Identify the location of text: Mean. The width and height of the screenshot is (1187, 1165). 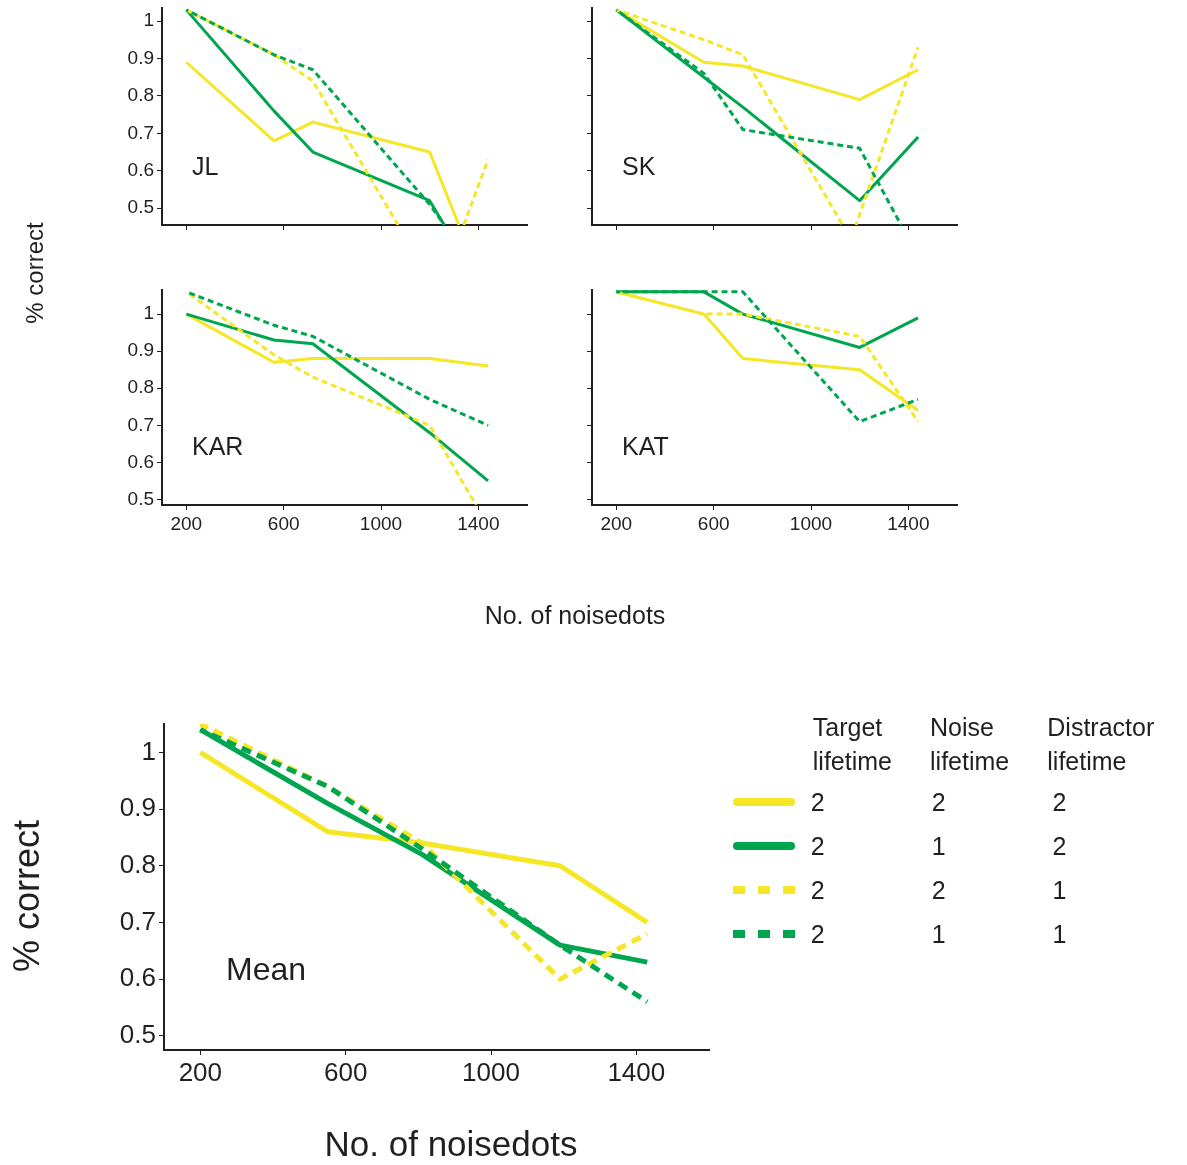
(266, 969).